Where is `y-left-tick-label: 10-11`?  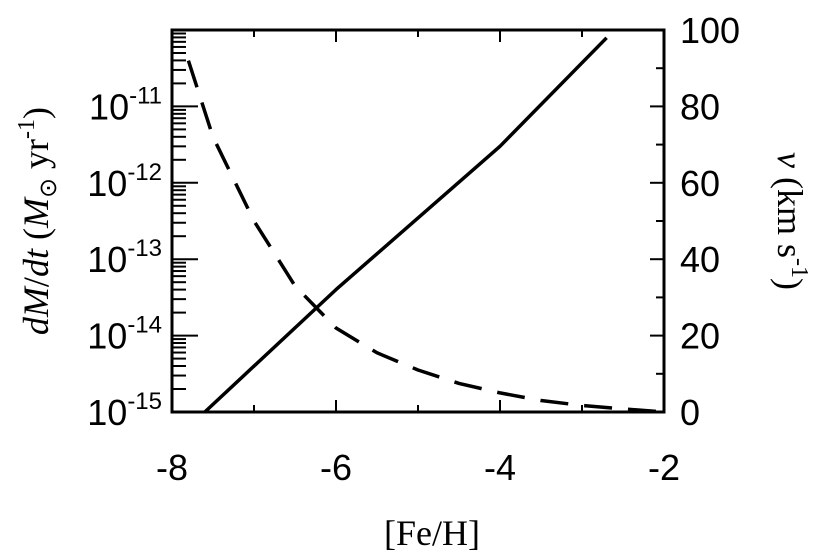
y-left-tick-label: 10-11 is located at coordinates (125, 104).